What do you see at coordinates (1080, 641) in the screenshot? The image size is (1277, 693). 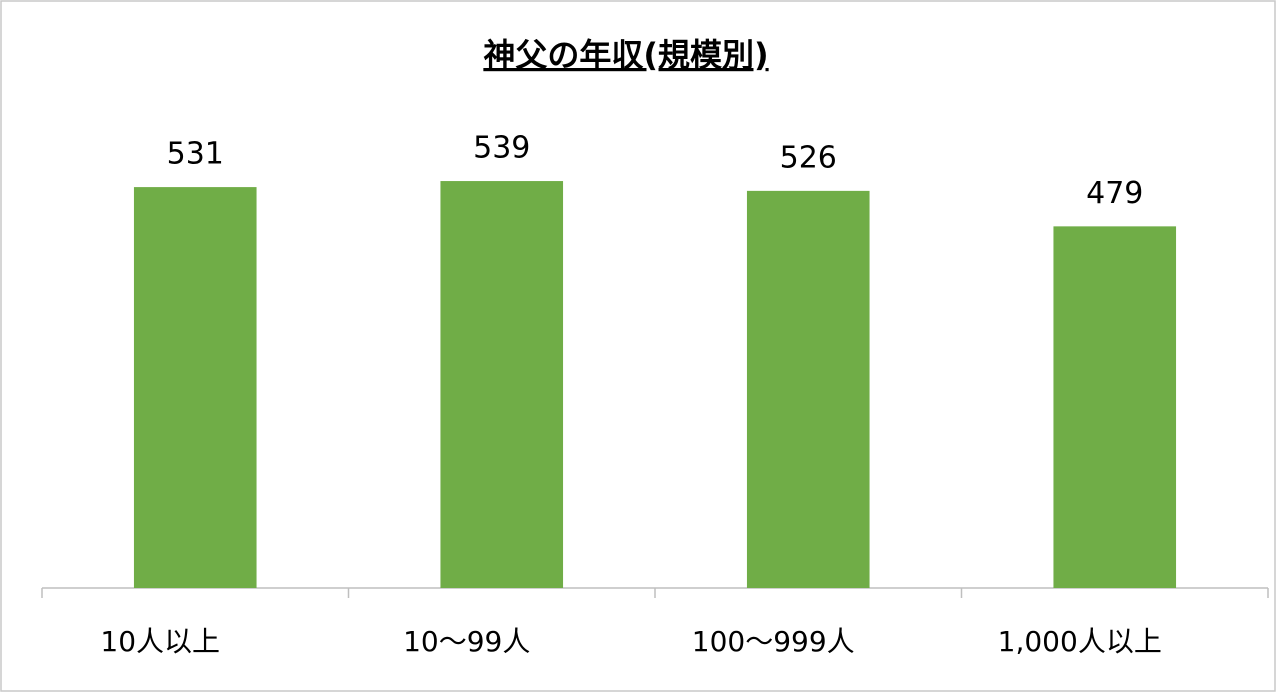 I see `x-tick-label: 1,000人以上` at bounding box center [1080, 641].